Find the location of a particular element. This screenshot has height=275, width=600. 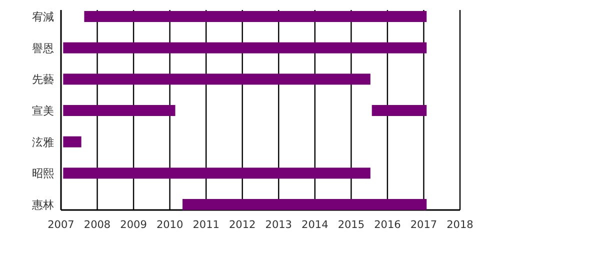

x-tick-label: 2011 is located at coordinates (206, 225).